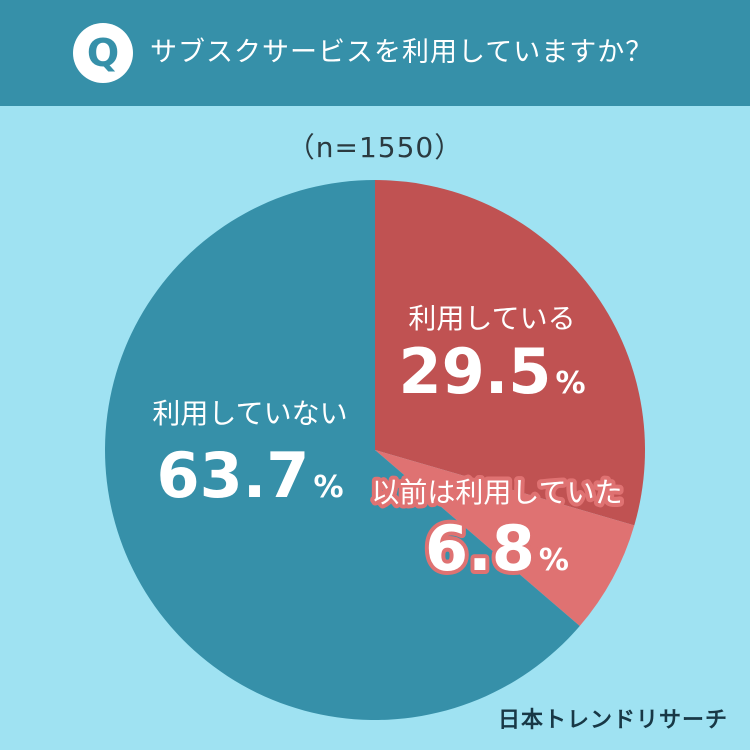 This screenshot has width=750, height=750. Describe the element at coordinates (249, 475) in the screenshot. I see `slice-value-3: 63.7%` at that location.